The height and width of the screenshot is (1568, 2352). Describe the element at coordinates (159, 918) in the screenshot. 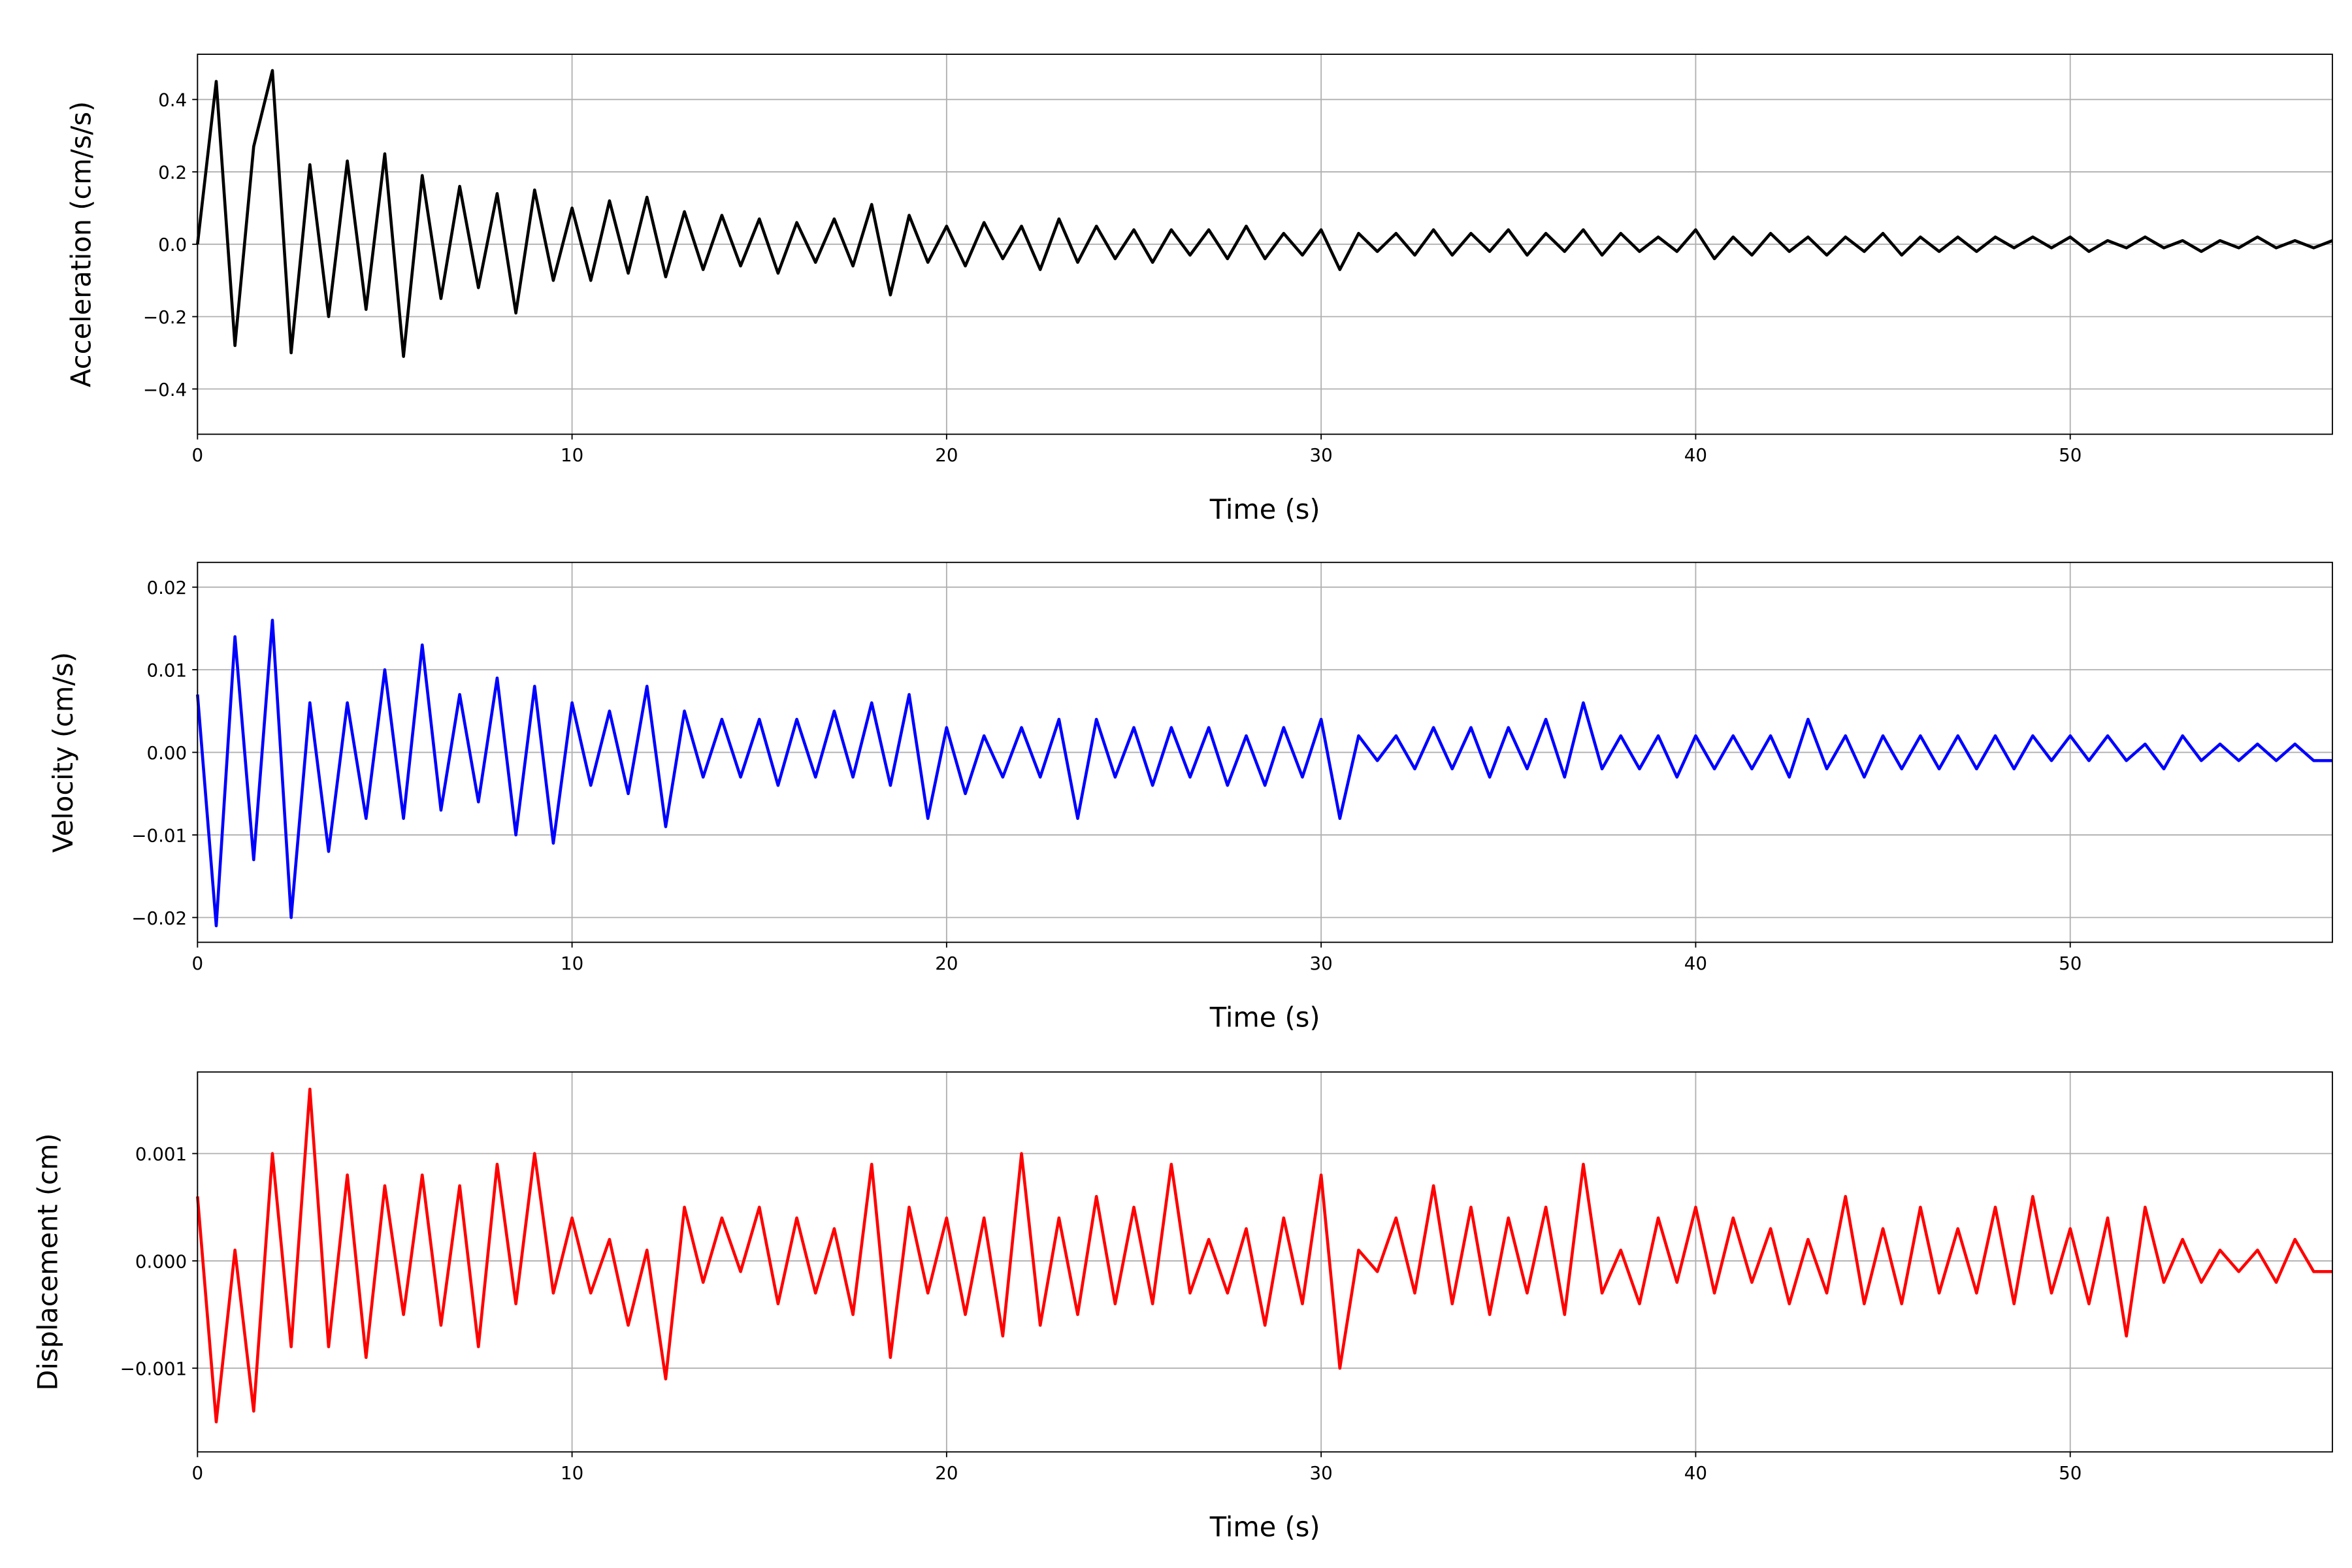

I see `y-tick-label: −0.02` at that location.